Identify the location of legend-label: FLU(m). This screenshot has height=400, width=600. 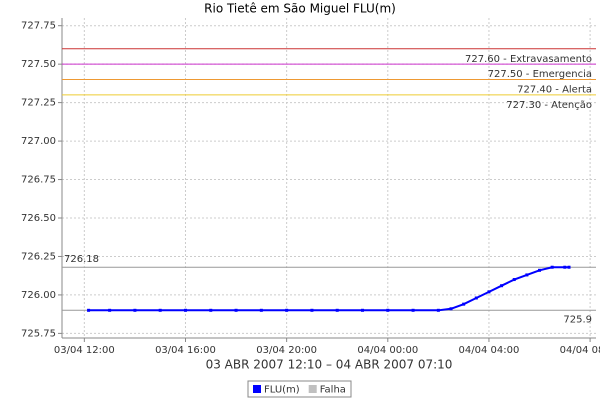
(282, 390).